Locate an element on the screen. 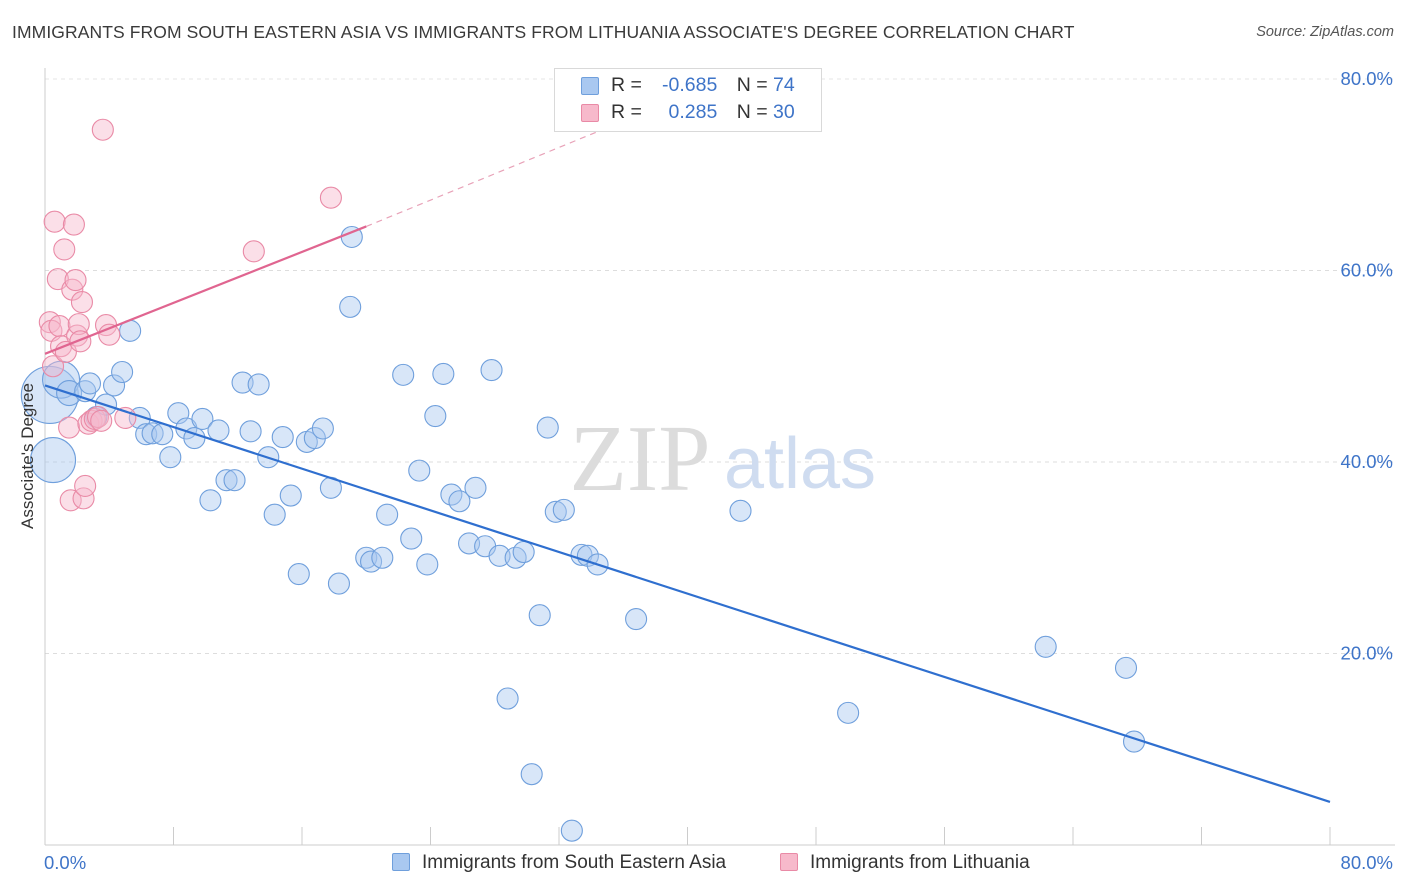  watermark-atlas: atlas is located at coordinates (800, 464).